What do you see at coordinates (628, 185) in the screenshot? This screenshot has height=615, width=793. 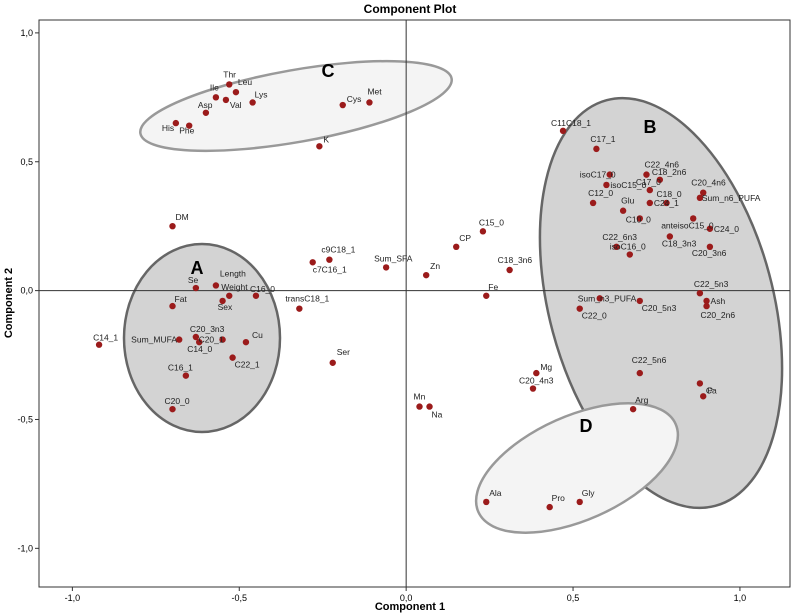 I see `data-point-label: isoC15_0` at bounding box center [628, 185].